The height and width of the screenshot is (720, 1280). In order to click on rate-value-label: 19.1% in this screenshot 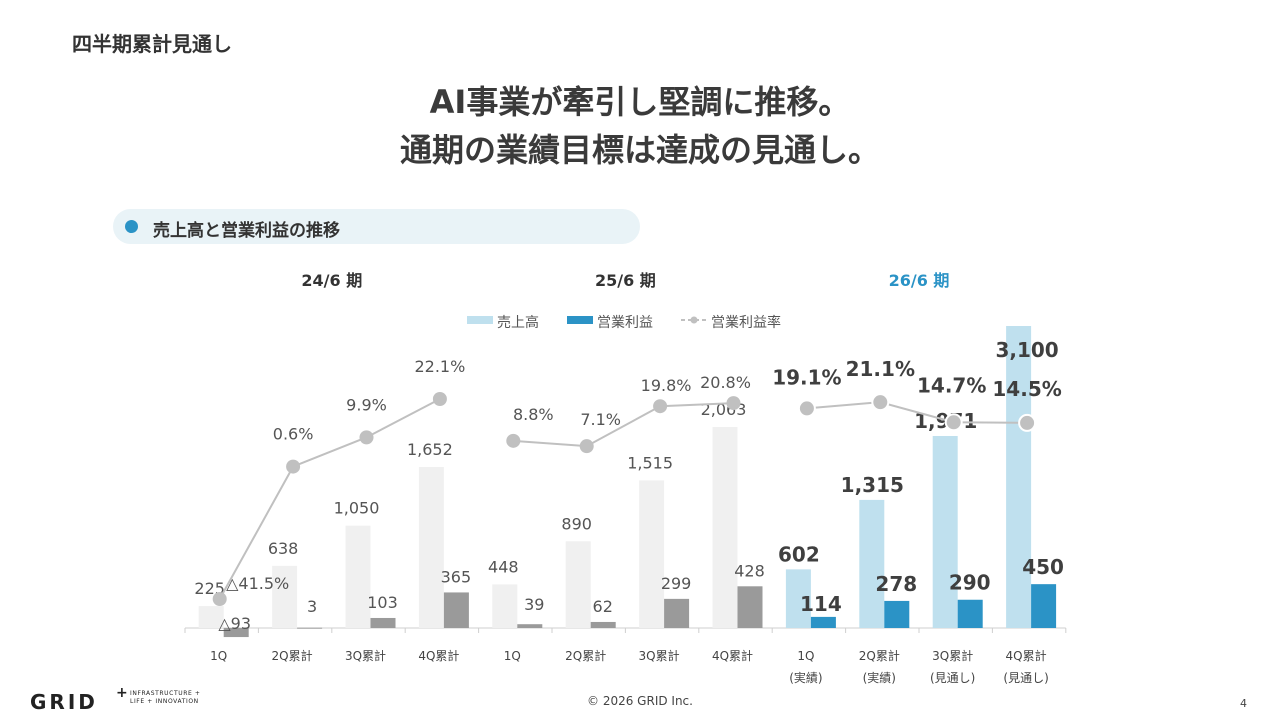, I will do `click(806, 377)`.